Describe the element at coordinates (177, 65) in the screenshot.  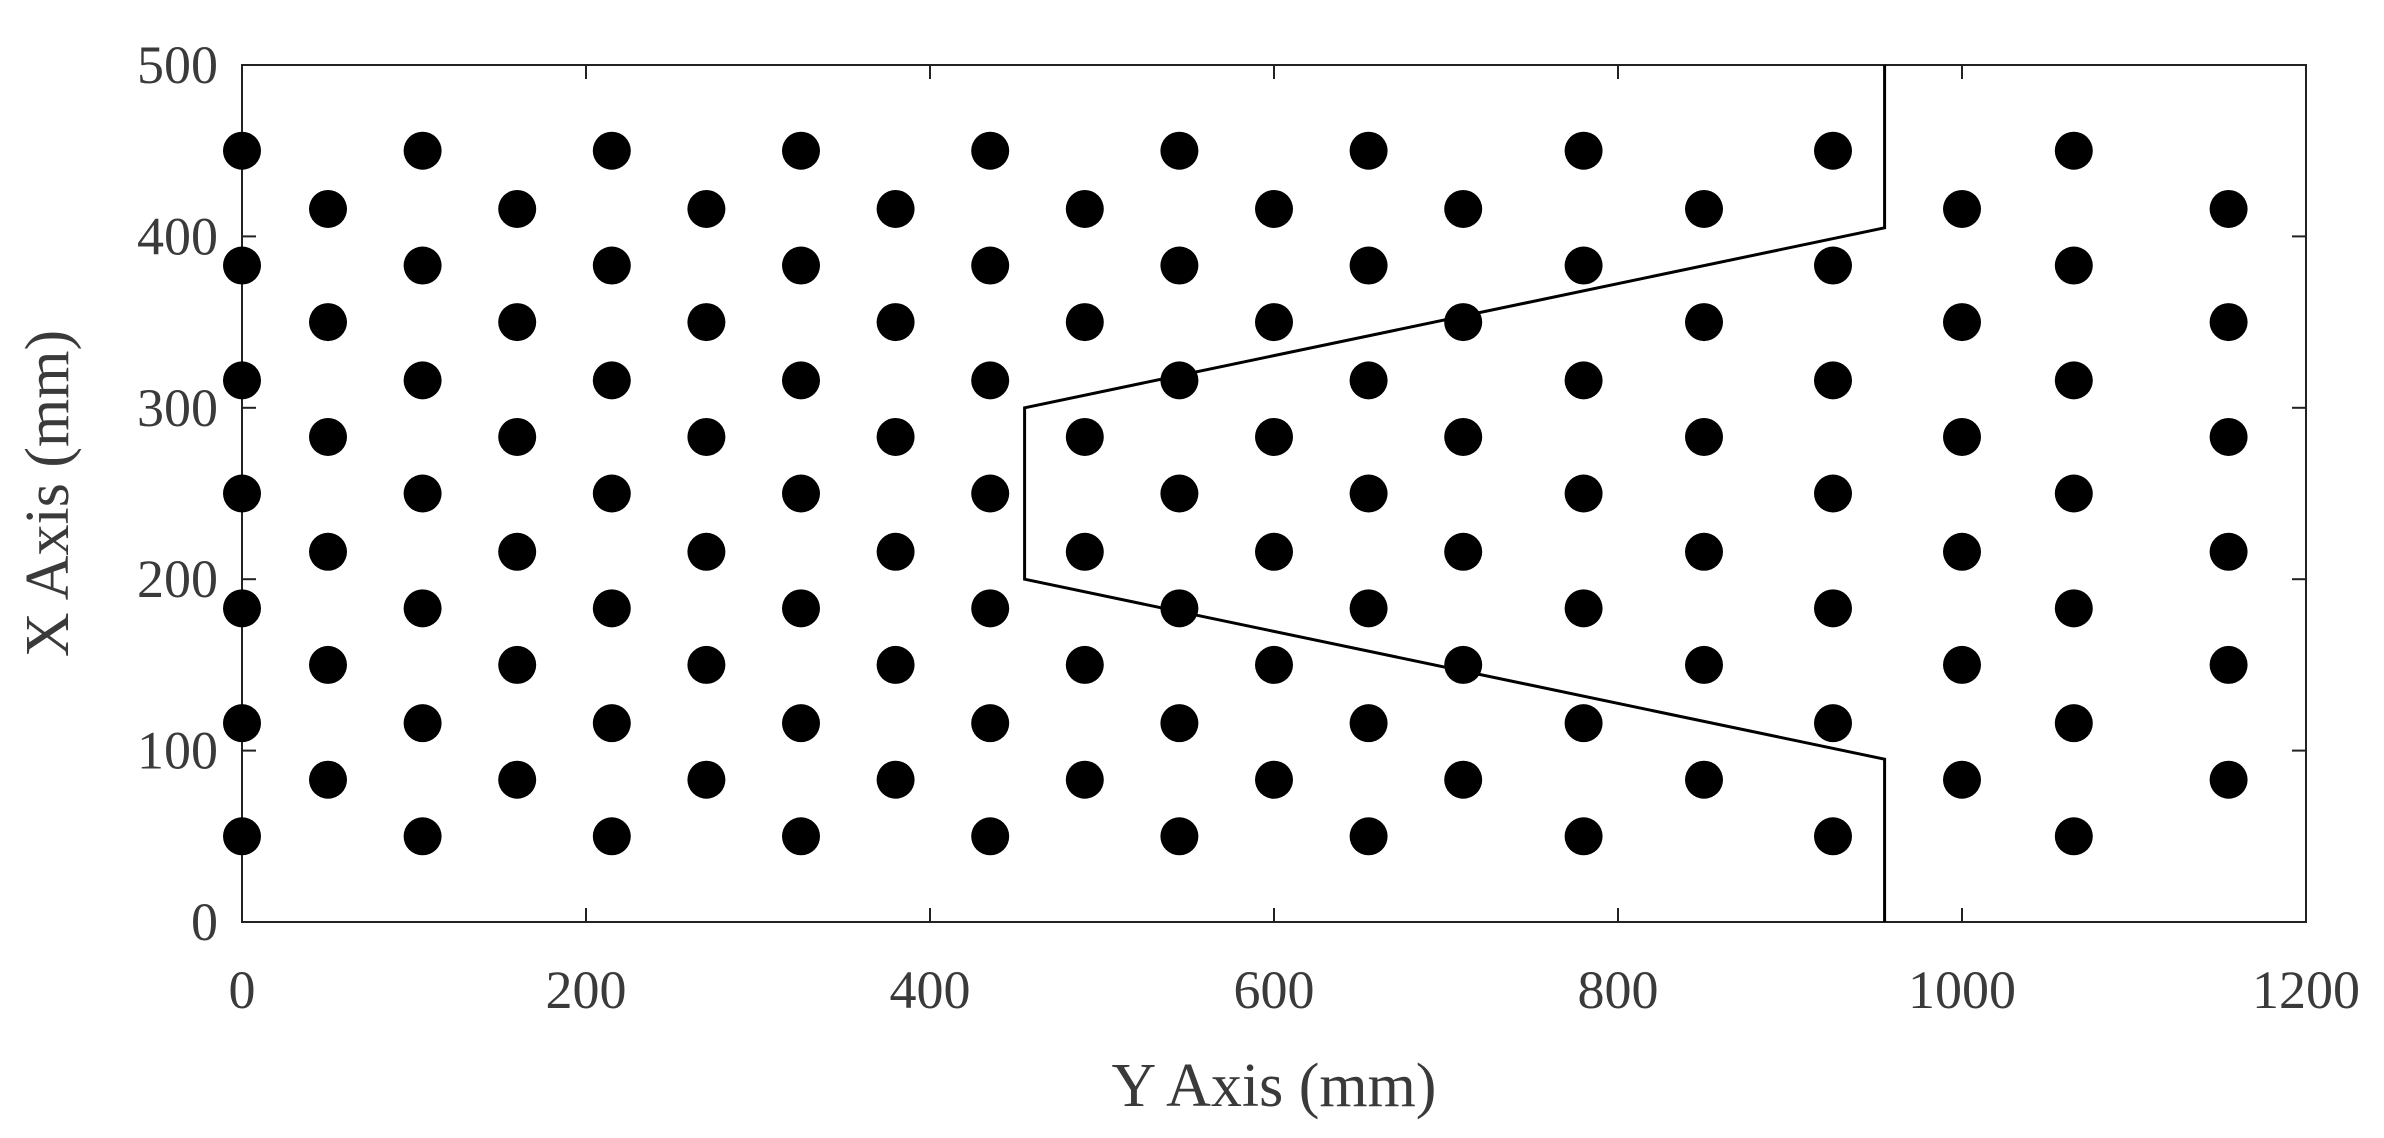
I see `y-tick-label: 500` at that location.